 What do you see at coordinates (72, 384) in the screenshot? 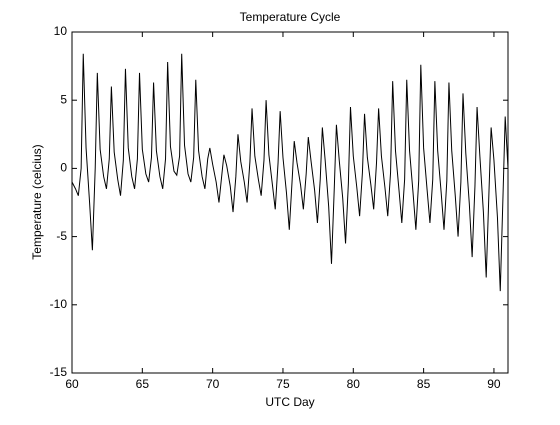
I see `x-tick-label: 60` at bounding box center [72, 384].